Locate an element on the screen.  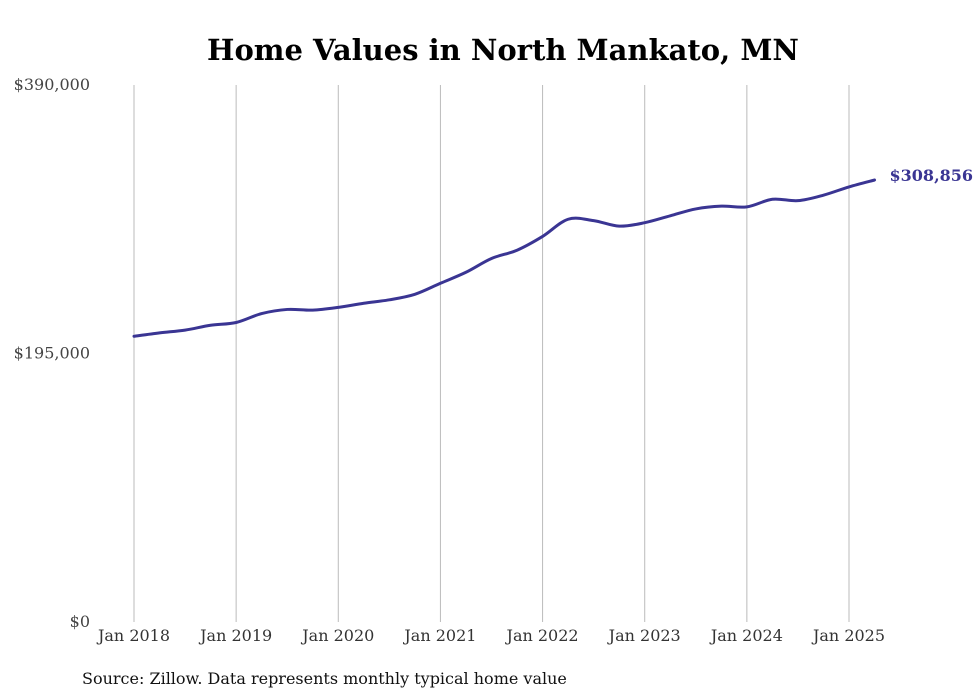
x-tick-label: Jan 2023 is located at coordinates (644, 635).